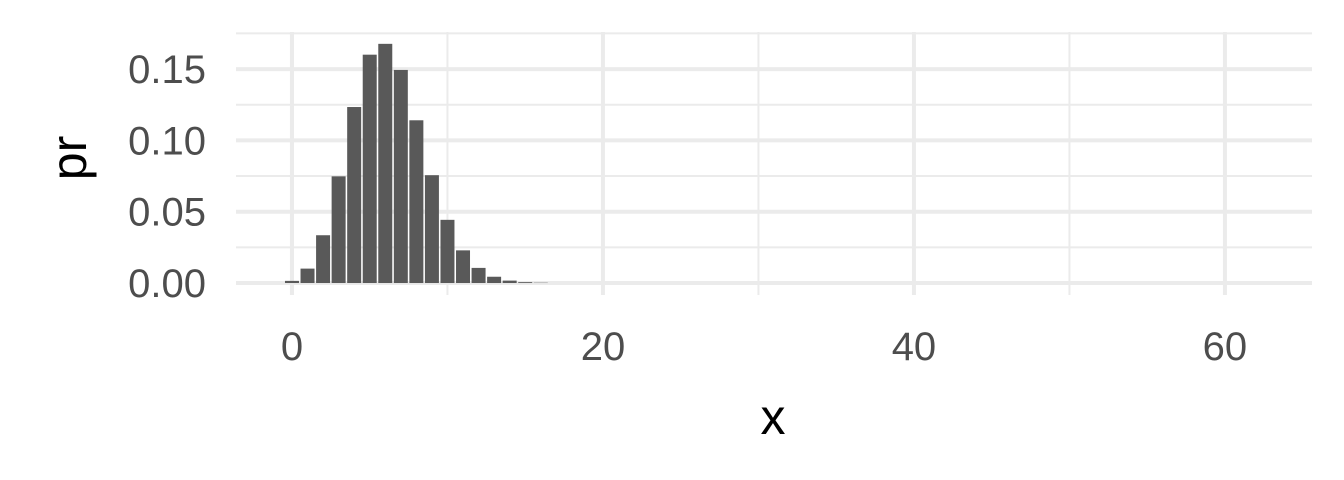 The width and height of the screenshot is (1344, 480). I want to click on x-tick-label: 60, so click(1225, 347).